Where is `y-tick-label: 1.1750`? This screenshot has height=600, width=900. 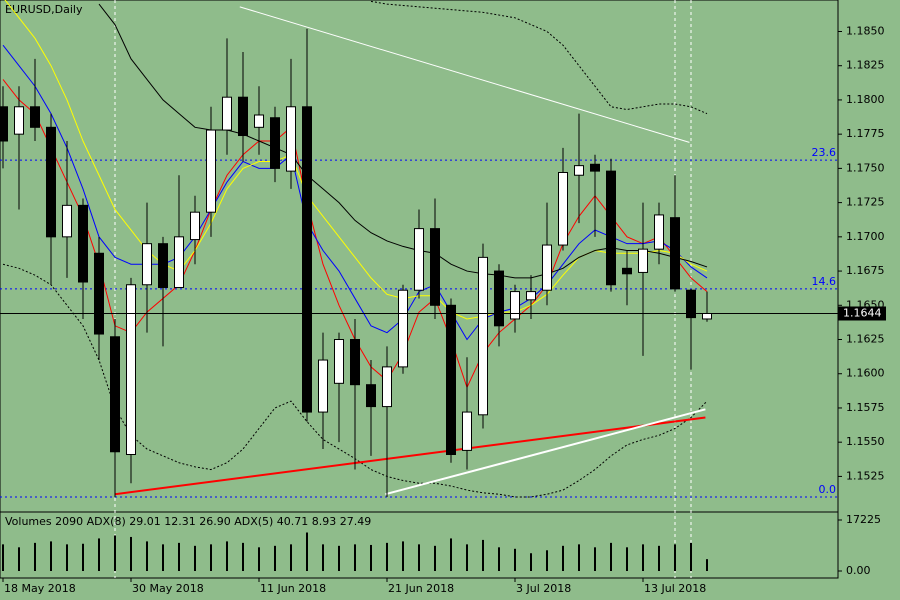 y-tick-label: 1.1750 is located at coordinates (865, 167).